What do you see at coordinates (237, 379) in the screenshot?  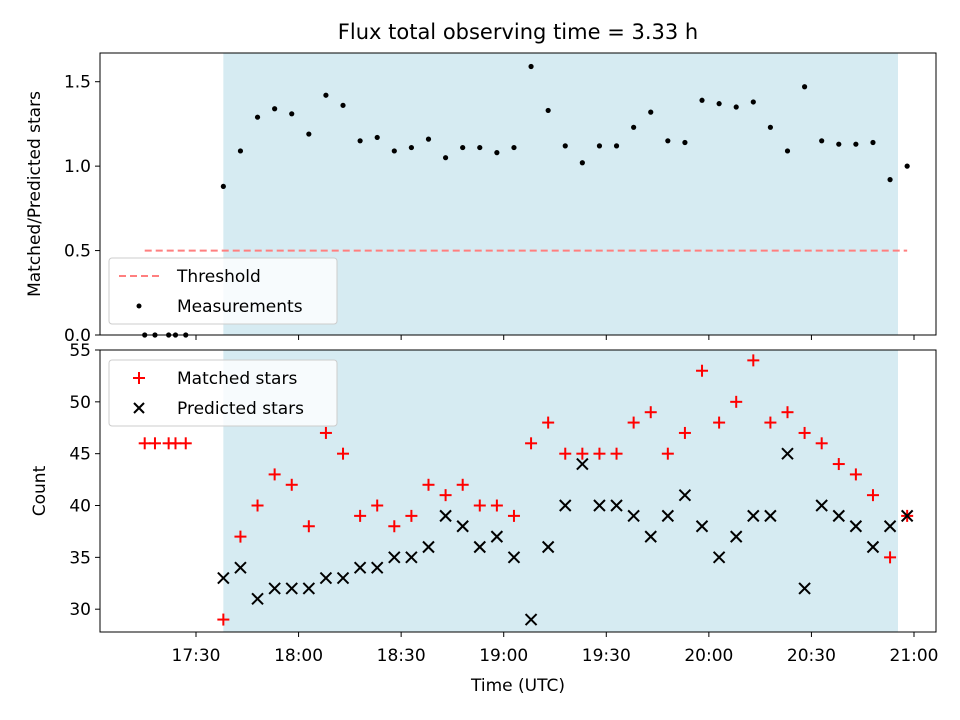 I see `legend-matched-label: Matched stars` at bounding box center [237, 379].